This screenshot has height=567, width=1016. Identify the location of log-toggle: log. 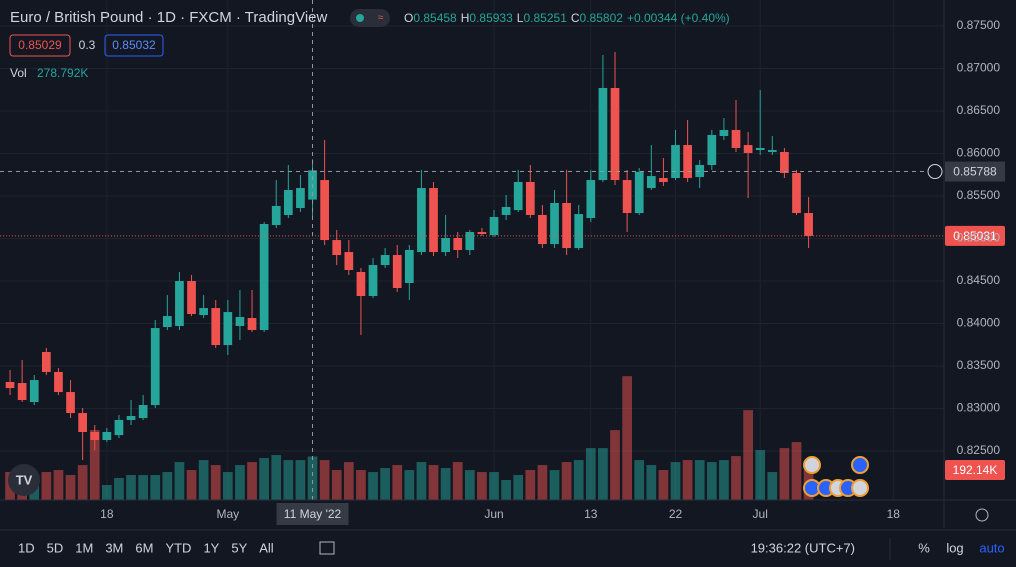
(954, 547).